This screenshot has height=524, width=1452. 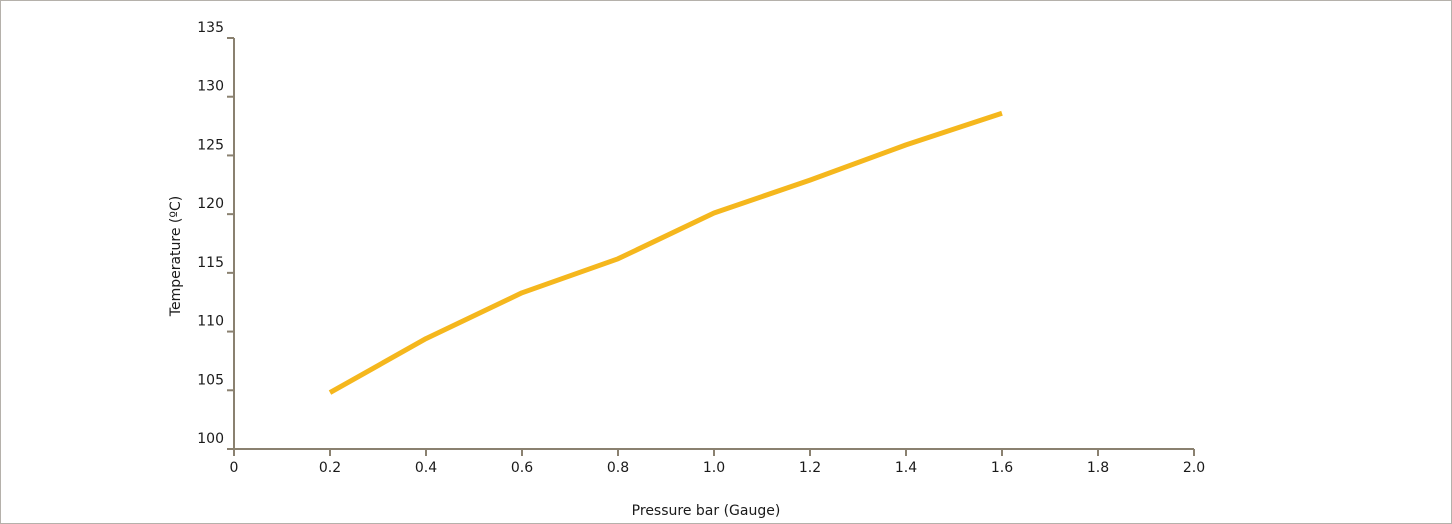 I want to click on x-tick-group: 0 0.2 0.4 0.6 0.8 1.0 1.2 1.4 1.6 1.8 2.0, so click(x=717, y=462).